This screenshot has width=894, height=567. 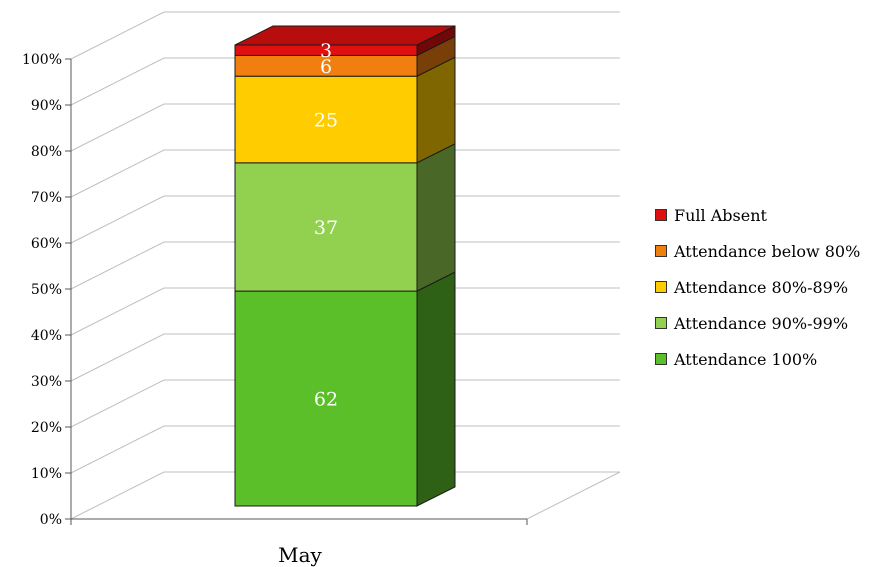 I want to click on legend-item: Attendance 100%, so click(x=757, y=359).